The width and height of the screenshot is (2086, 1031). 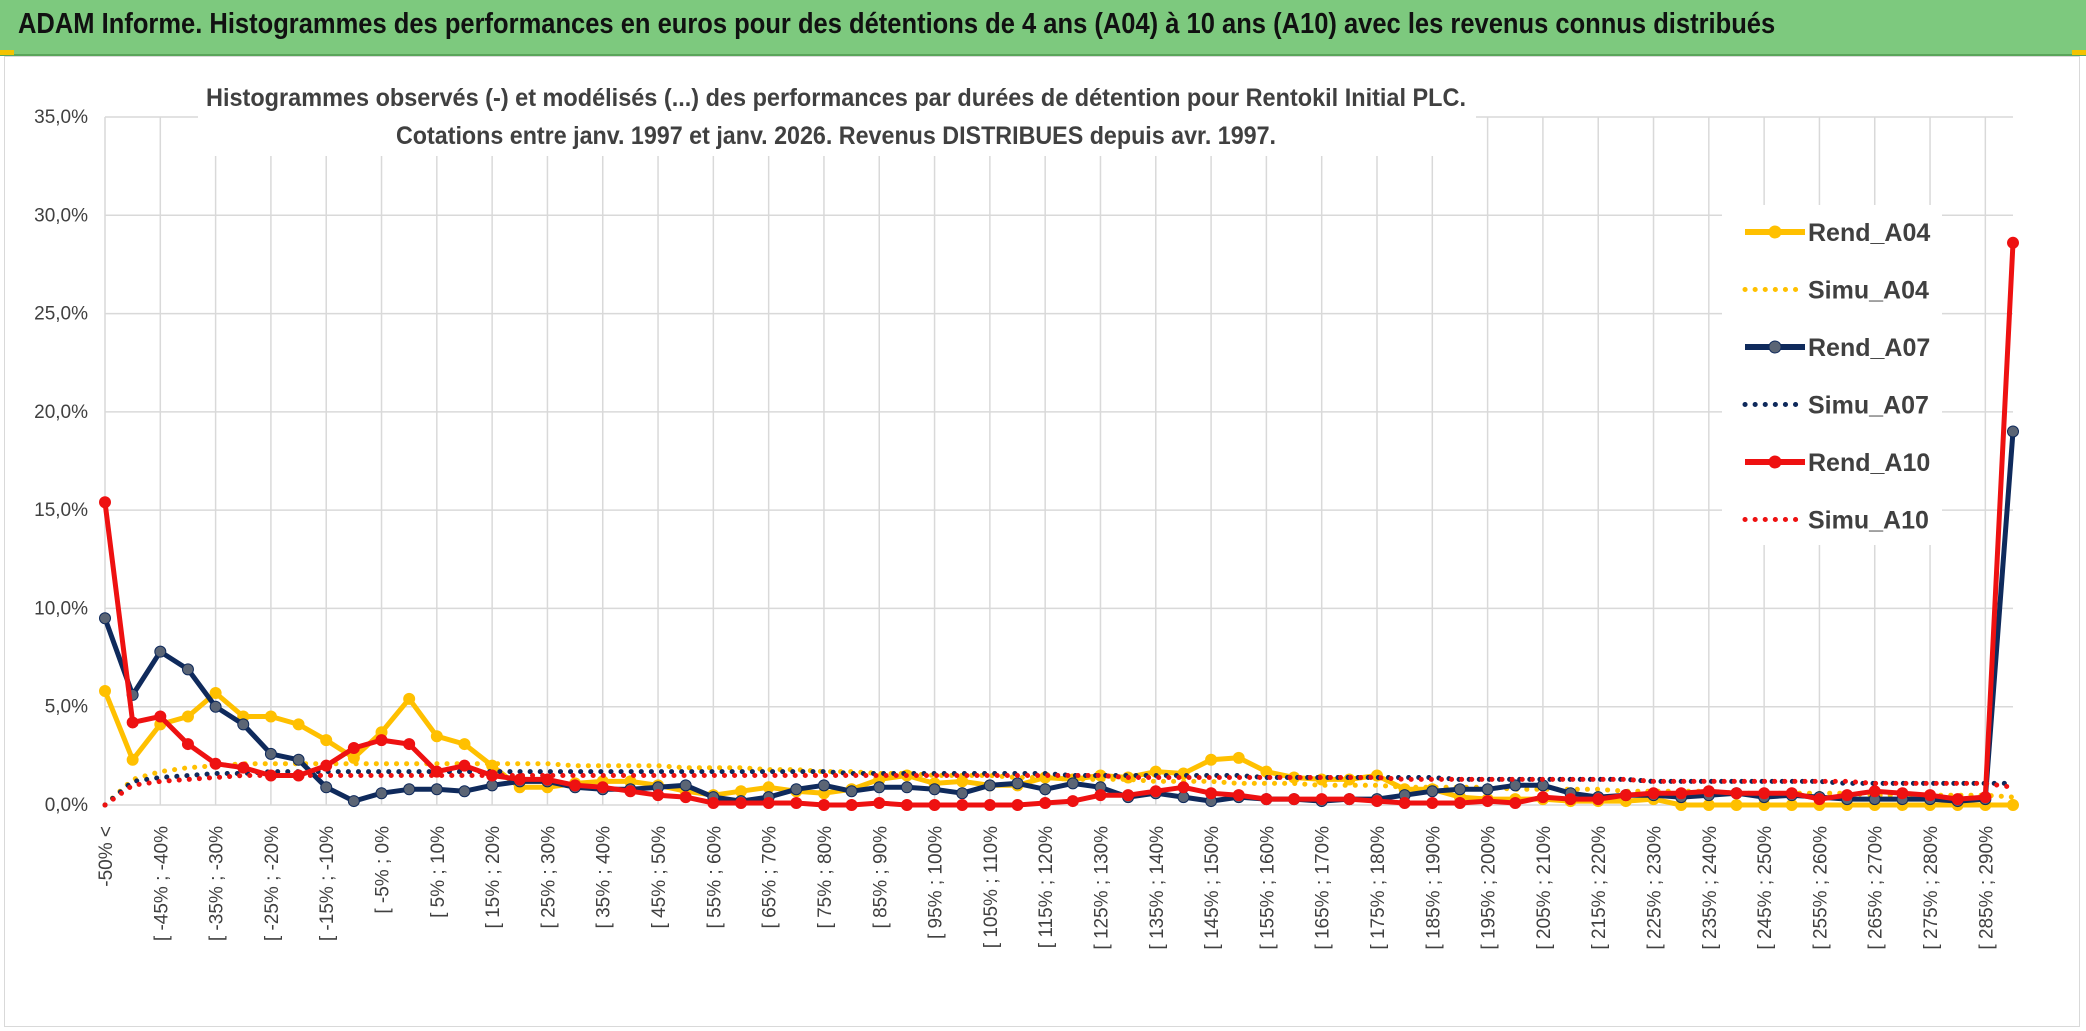 I want to click on x-tick-label: [ -15% ; -10%, so click(x=327, y=883).